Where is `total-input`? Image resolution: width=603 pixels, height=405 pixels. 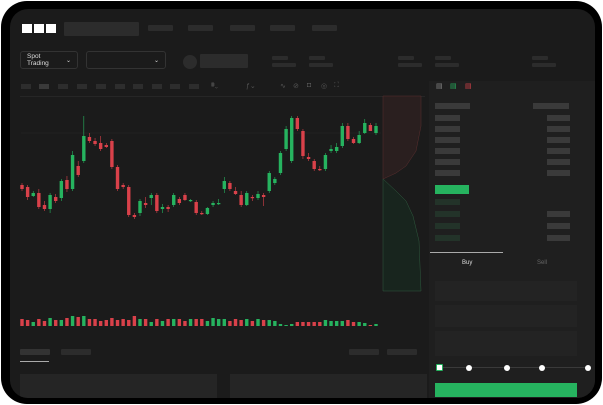
total-input is located at coordinates (506, 343).